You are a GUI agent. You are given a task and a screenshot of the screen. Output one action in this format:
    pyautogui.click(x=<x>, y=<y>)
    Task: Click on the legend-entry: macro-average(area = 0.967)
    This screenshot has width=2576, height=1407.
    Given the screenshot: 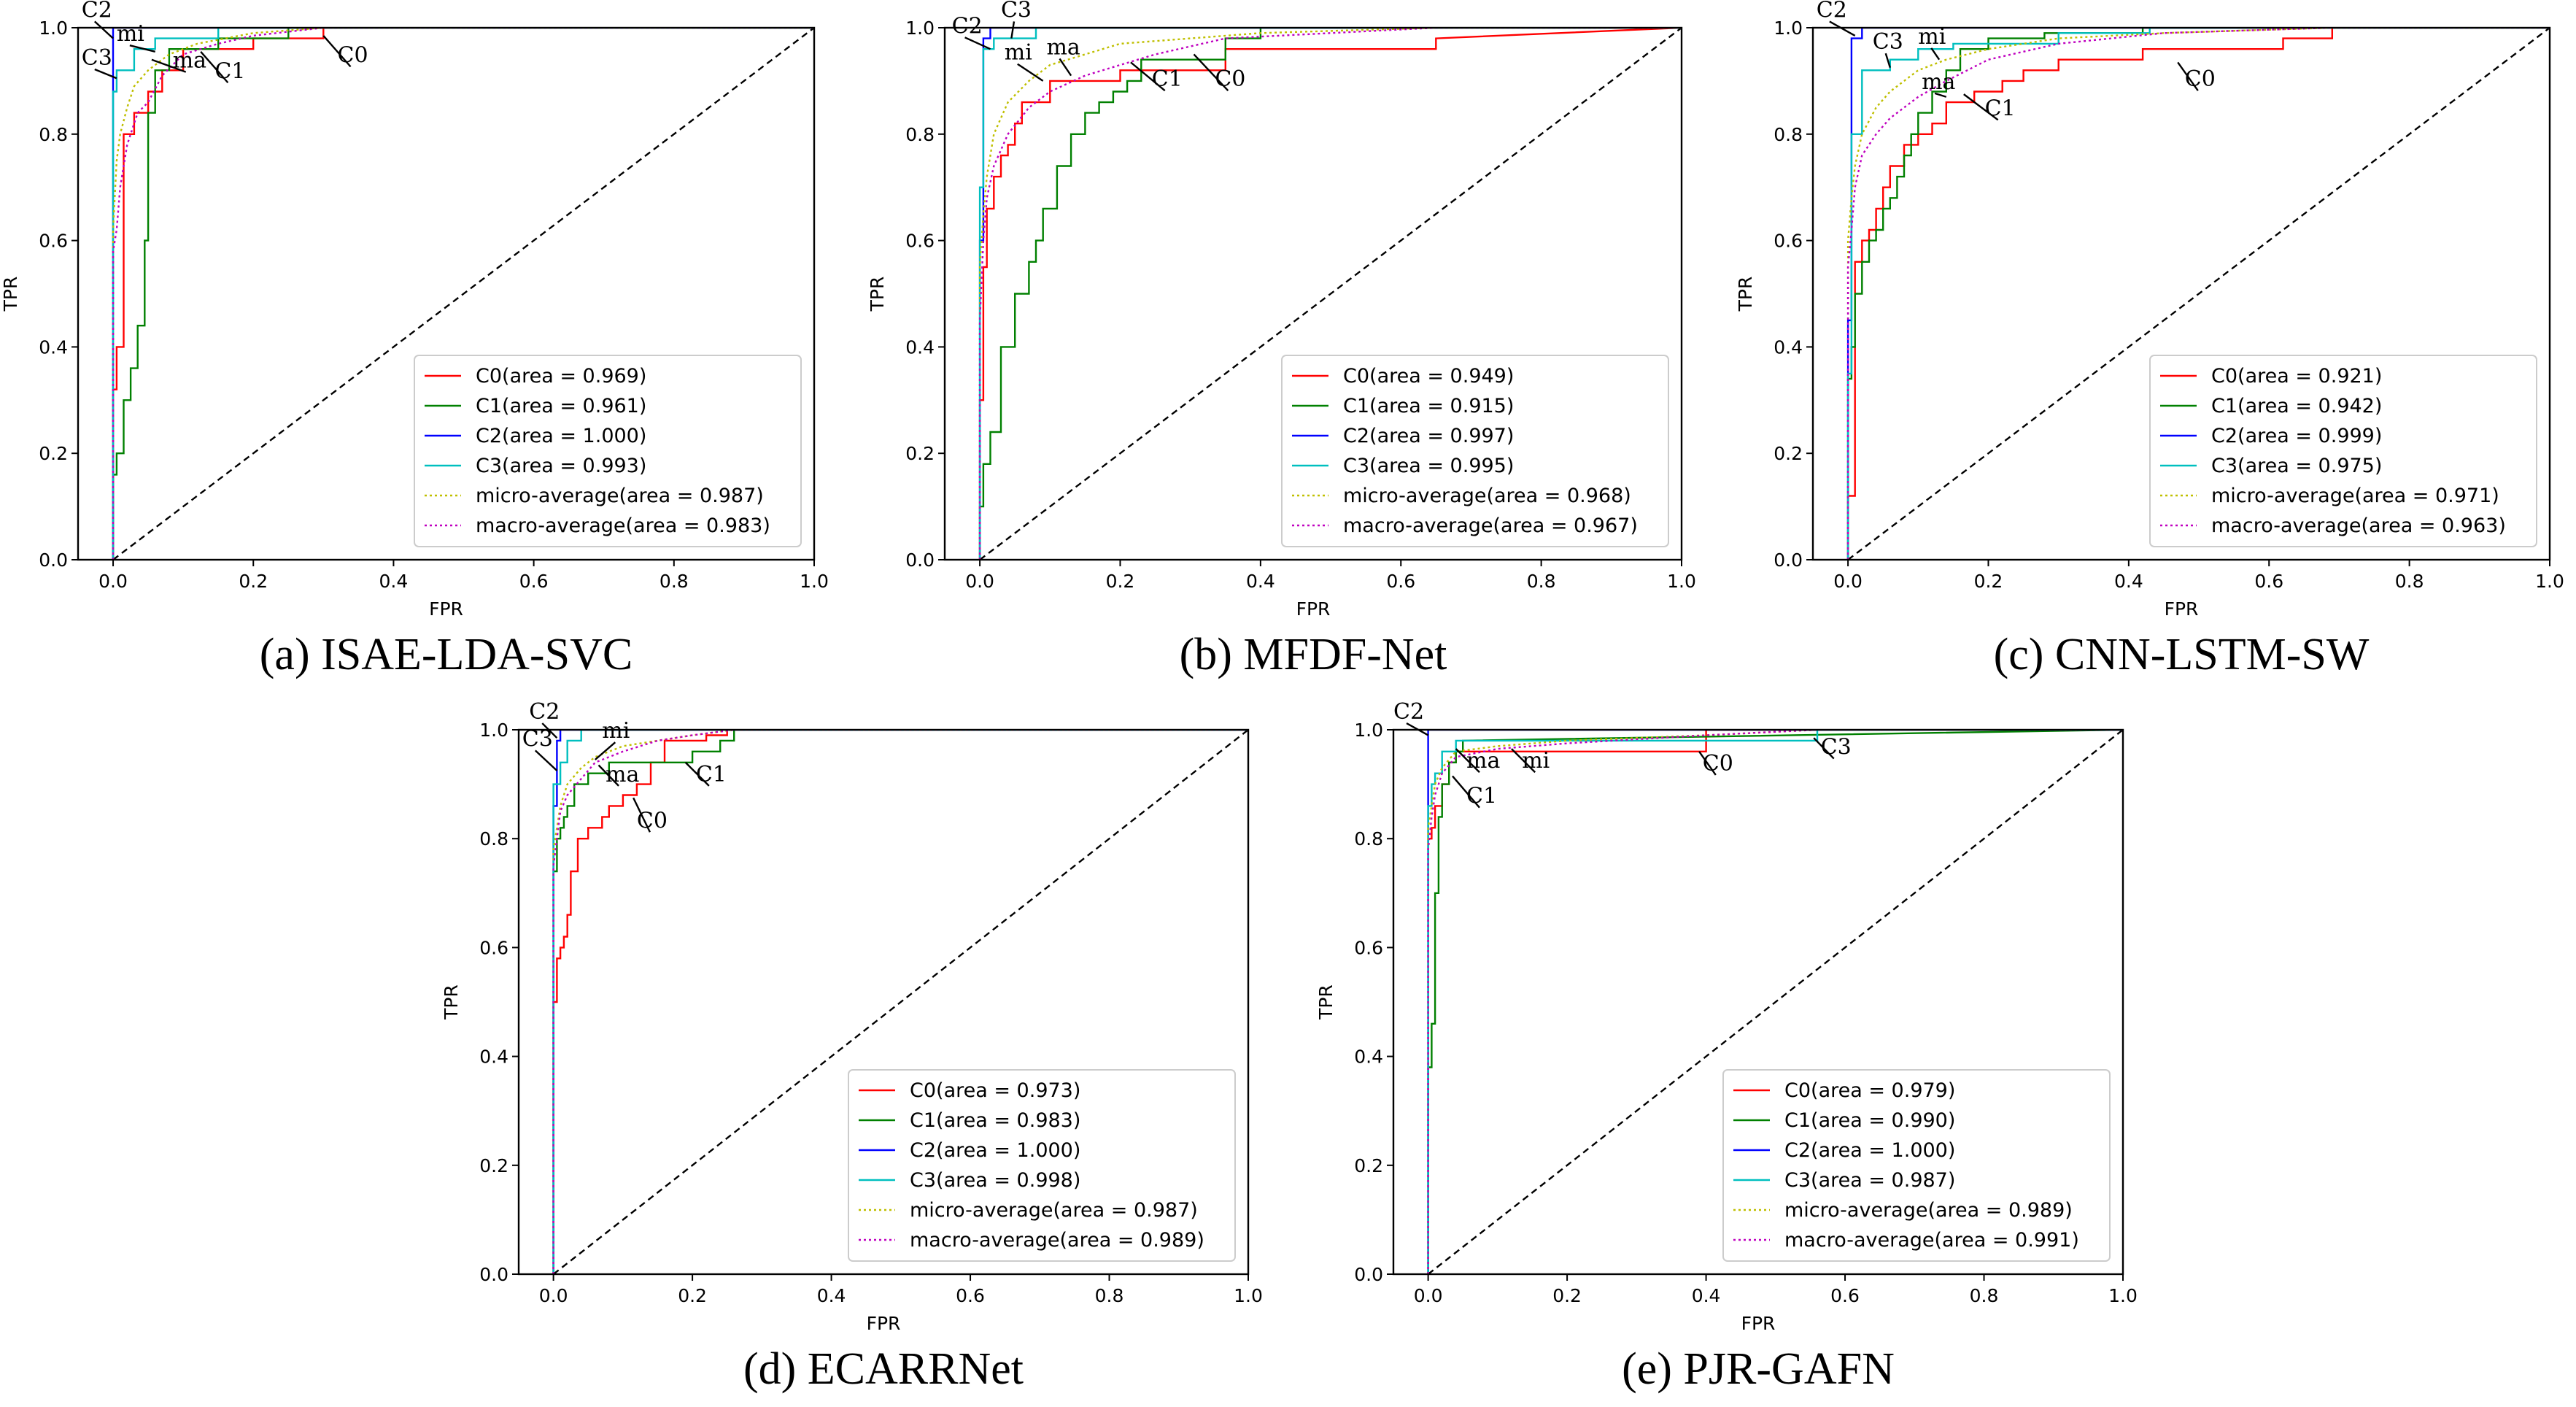 What is the action you would take?
    pyautogui.click(x=1490, y=525)
    